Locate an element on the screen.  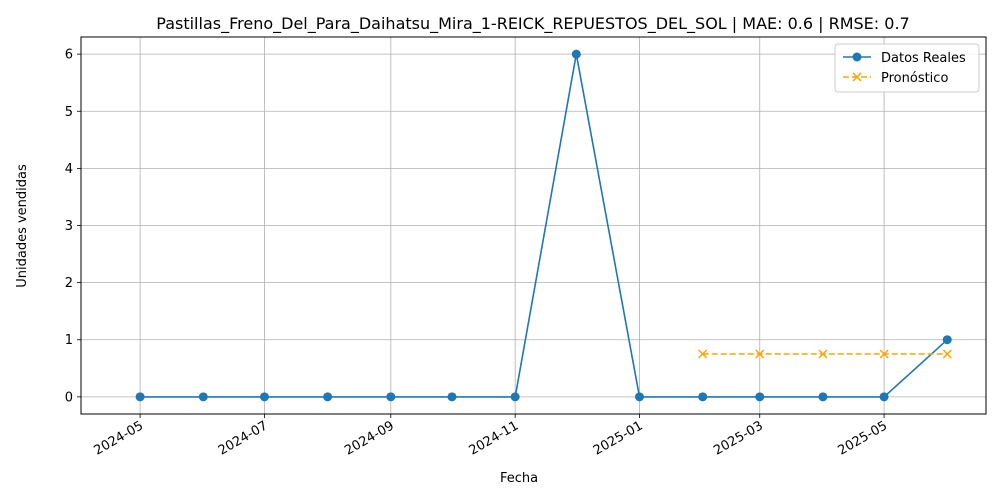
y-axis-title: Unidades vendidas is located at coordinates (22, 226).